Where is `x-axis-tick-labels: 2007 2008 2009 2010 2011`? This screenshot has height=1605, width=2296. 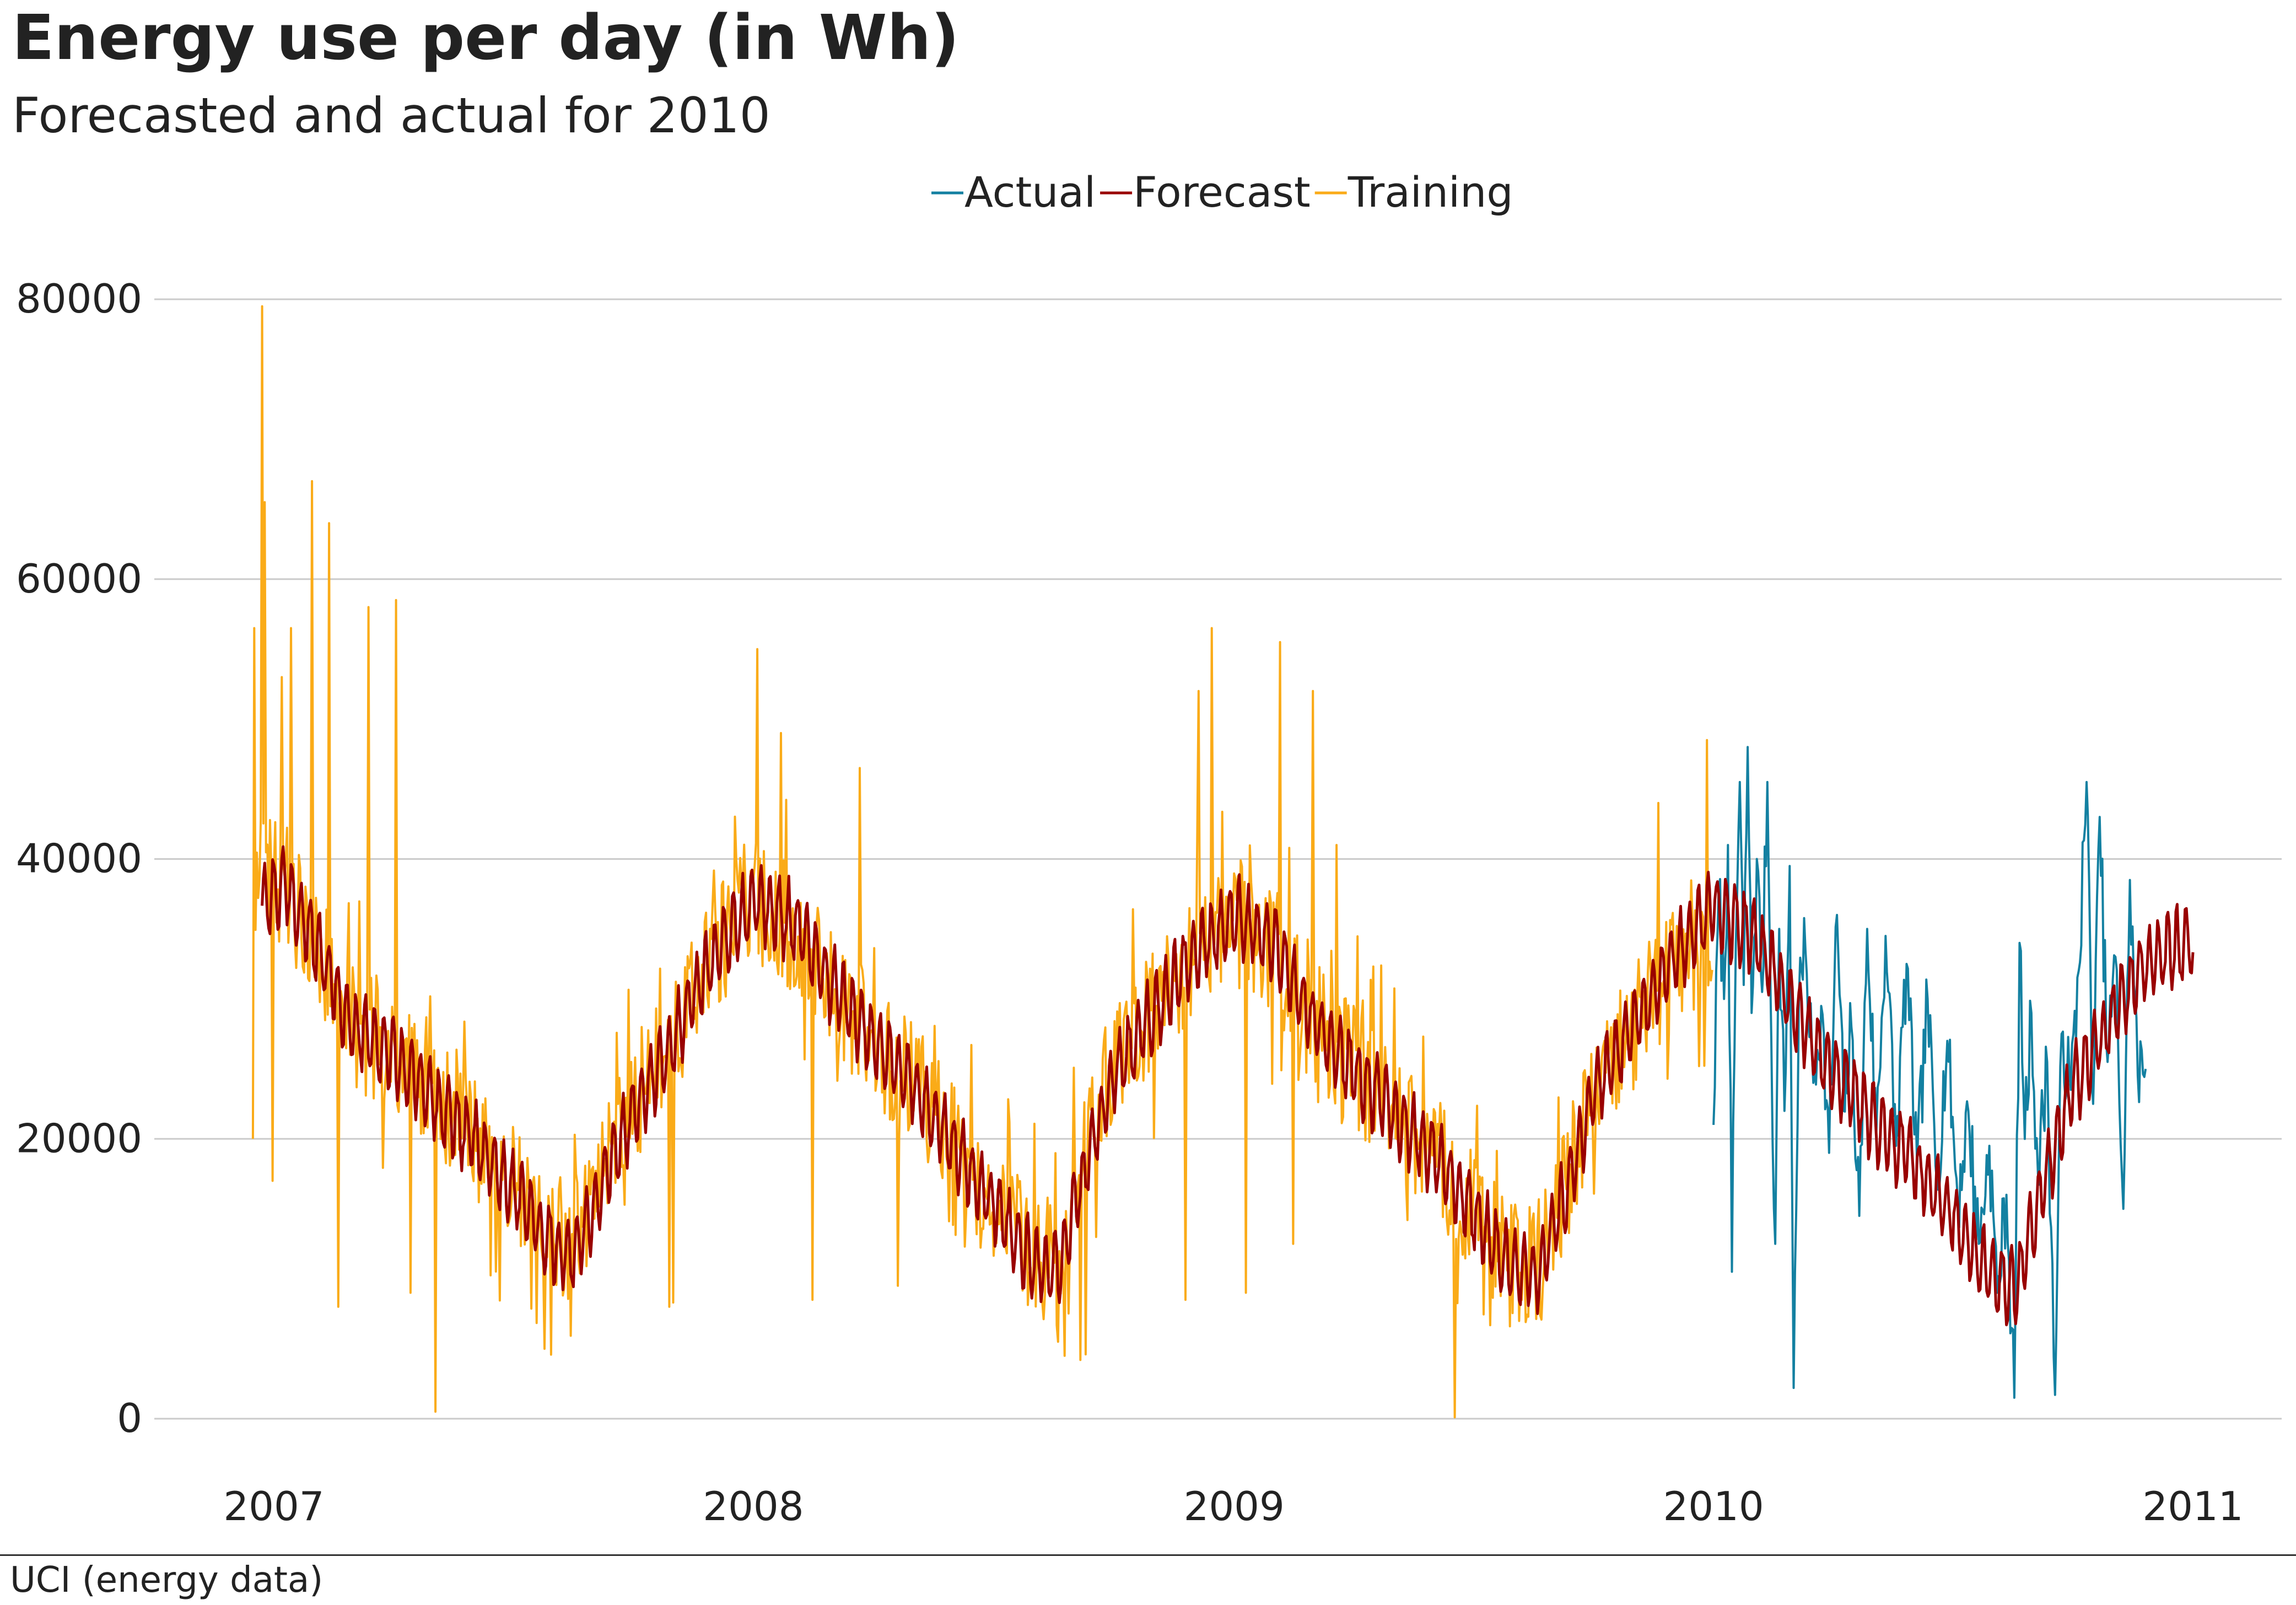 x-axis-tick-labels: 2007 2008 2009 2010 2011 is located at coordinates (1233, 1506).